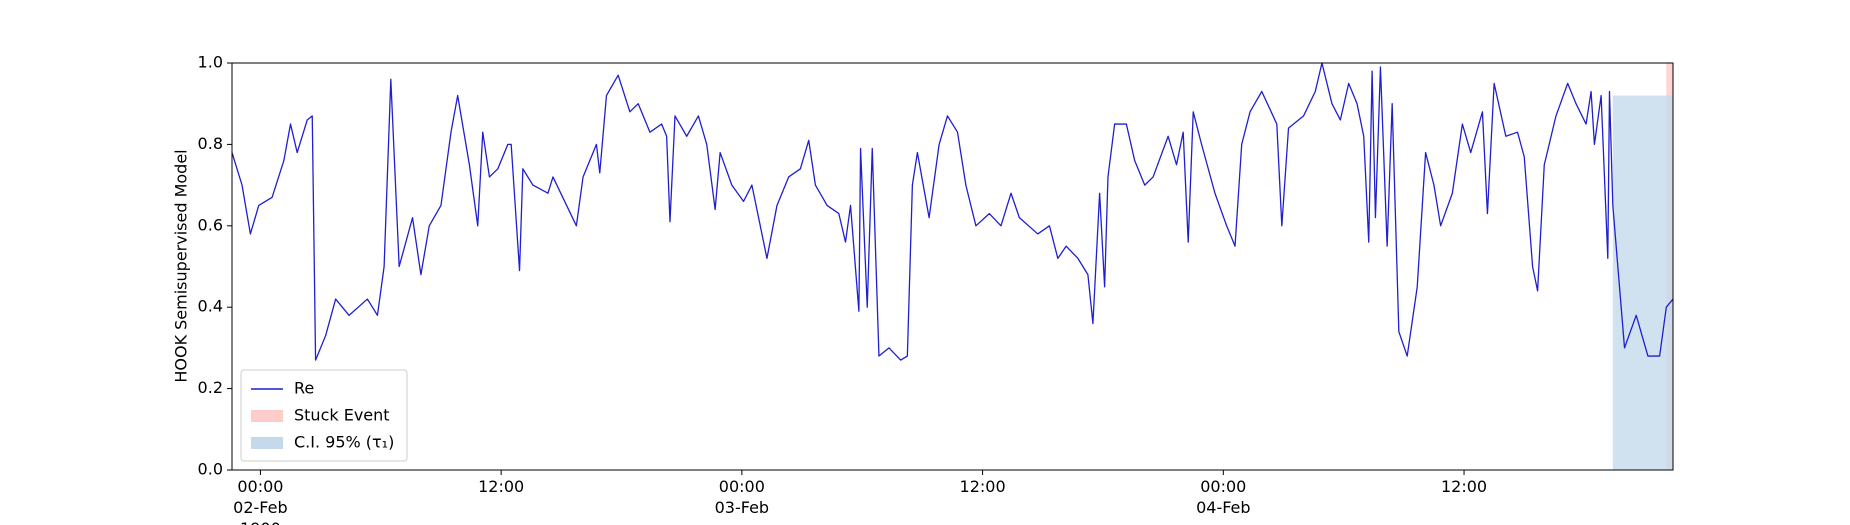 This screenshot has width=1850, height=525. Describe the element at coordinates (210, 469) in the screenshot. I see `y-tick-label: 0.0` at that location.